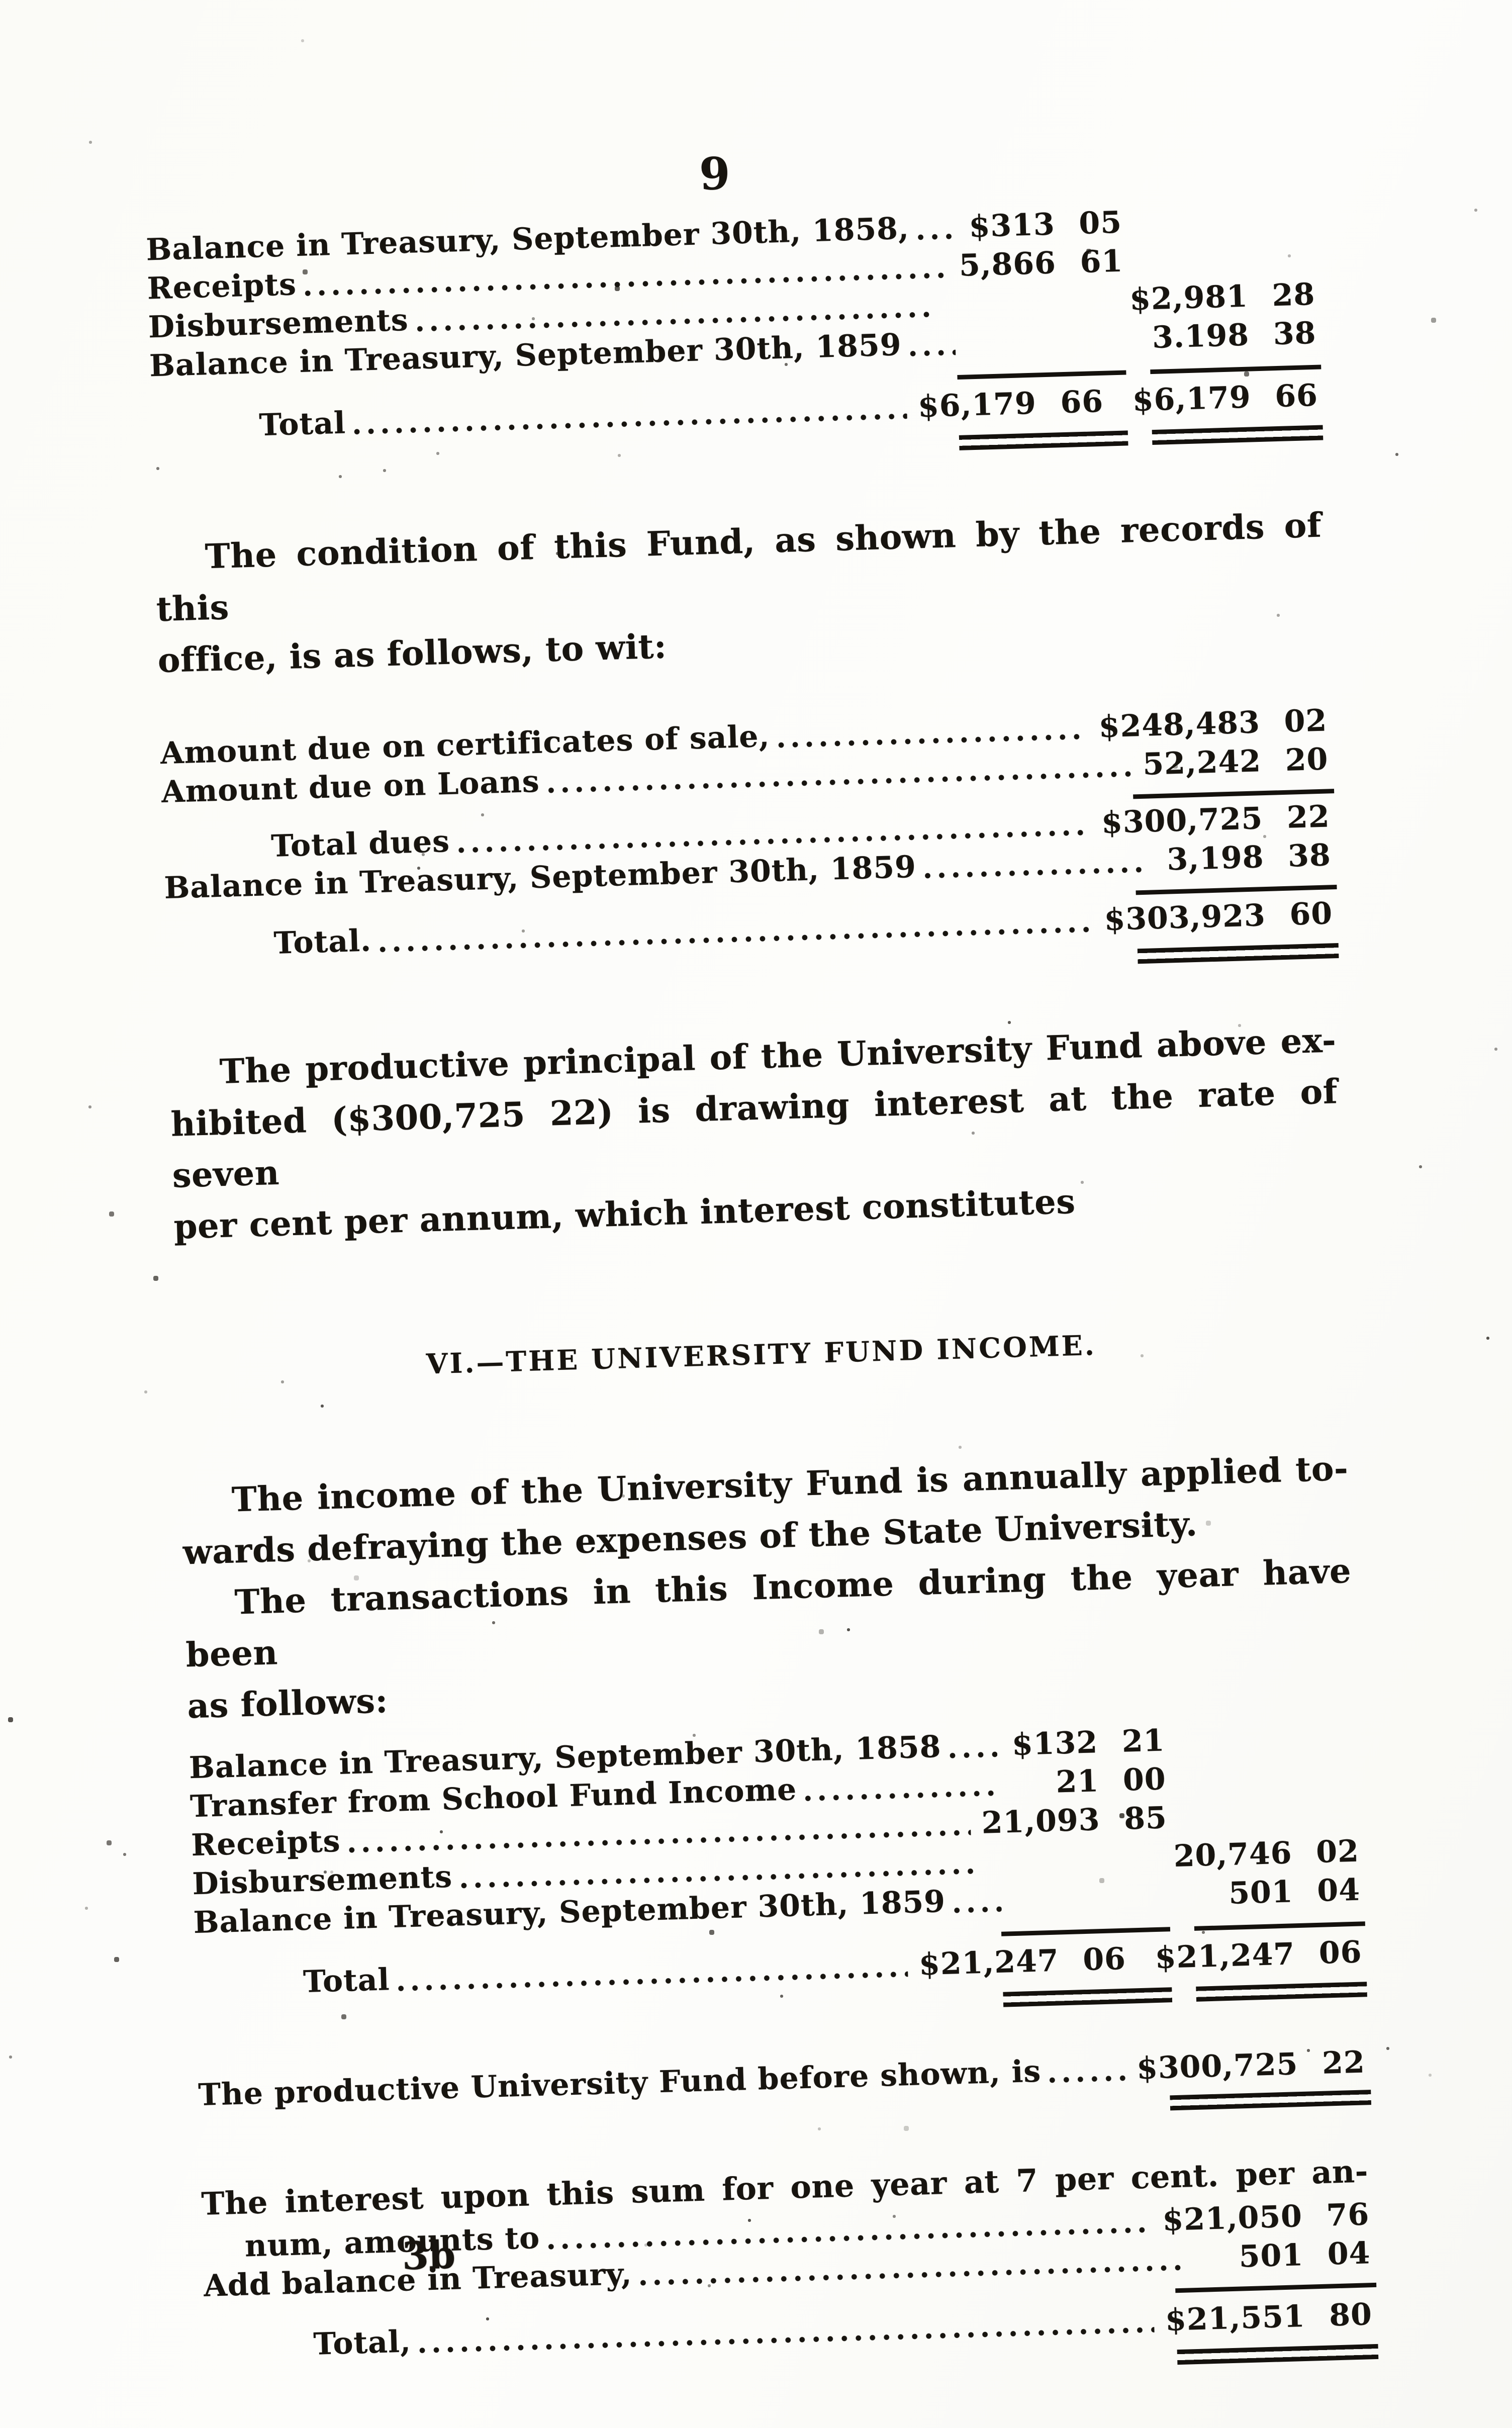  Describe the element at coordinates (1041, 264) in the screenshot. I see `amount-col1: 5,866 61` at that location.